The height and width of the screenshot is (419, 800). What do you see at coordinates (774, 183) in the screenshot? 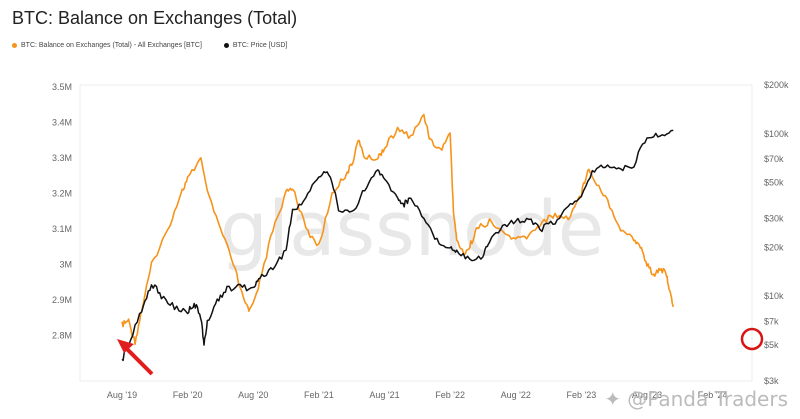
I see `right-axis-tick: $50k` at bounding box center [774, 183].